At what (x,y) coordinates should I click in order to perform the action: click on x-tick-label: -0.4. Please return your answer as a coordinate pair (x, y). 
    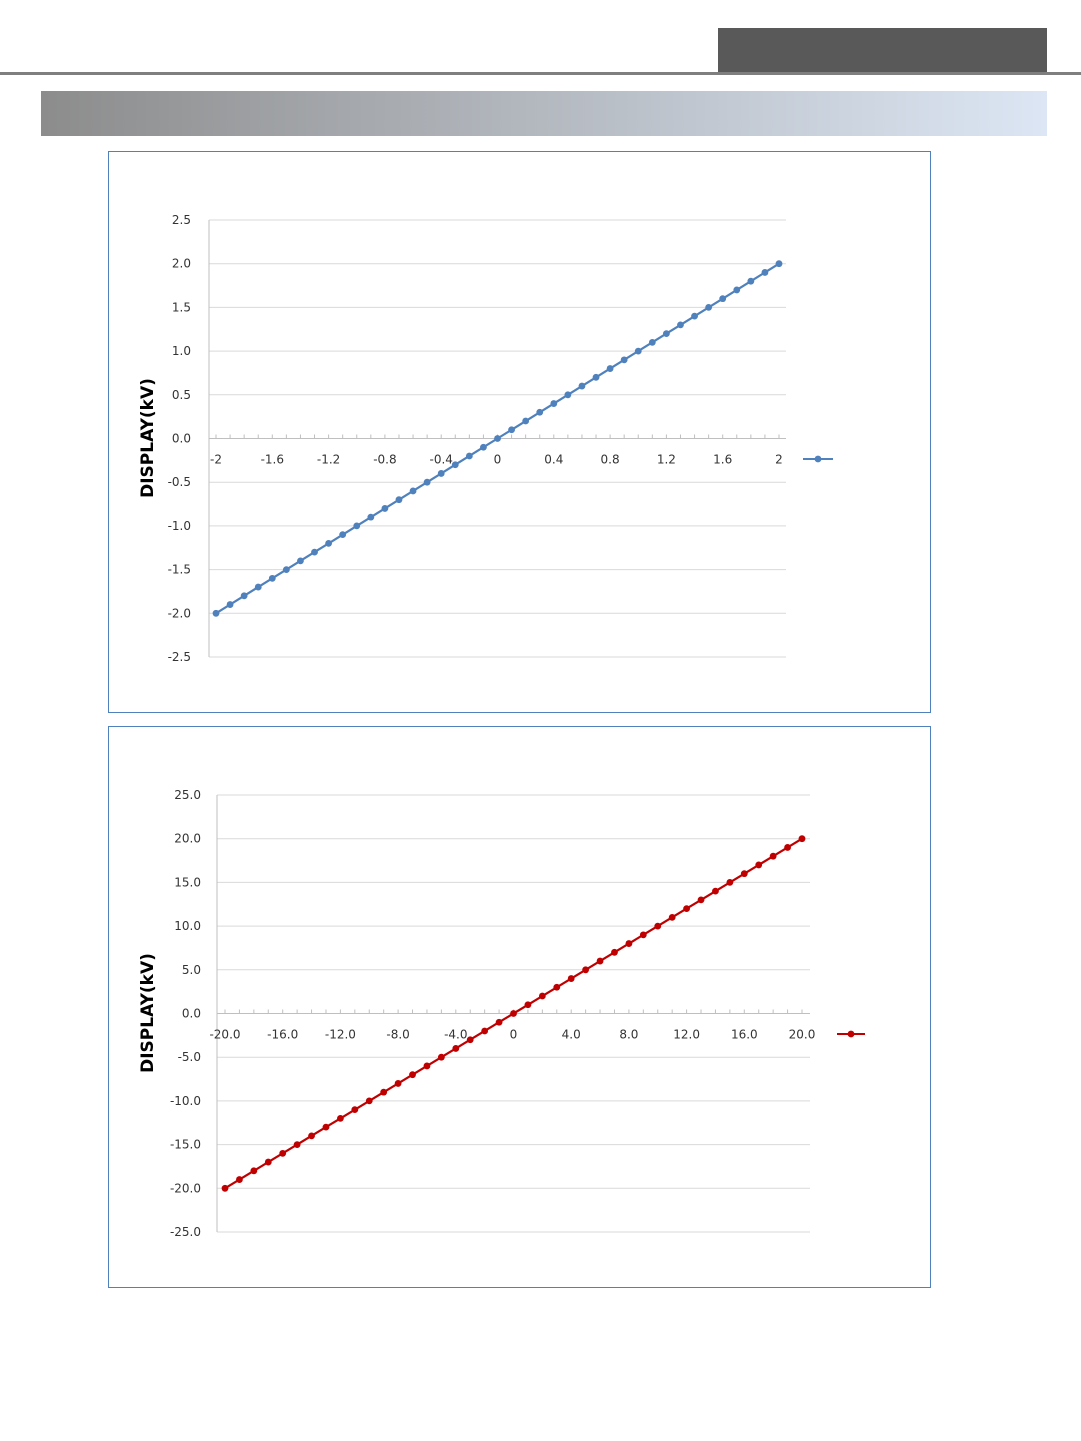
    Looking at the image, I should click on (440, 460).